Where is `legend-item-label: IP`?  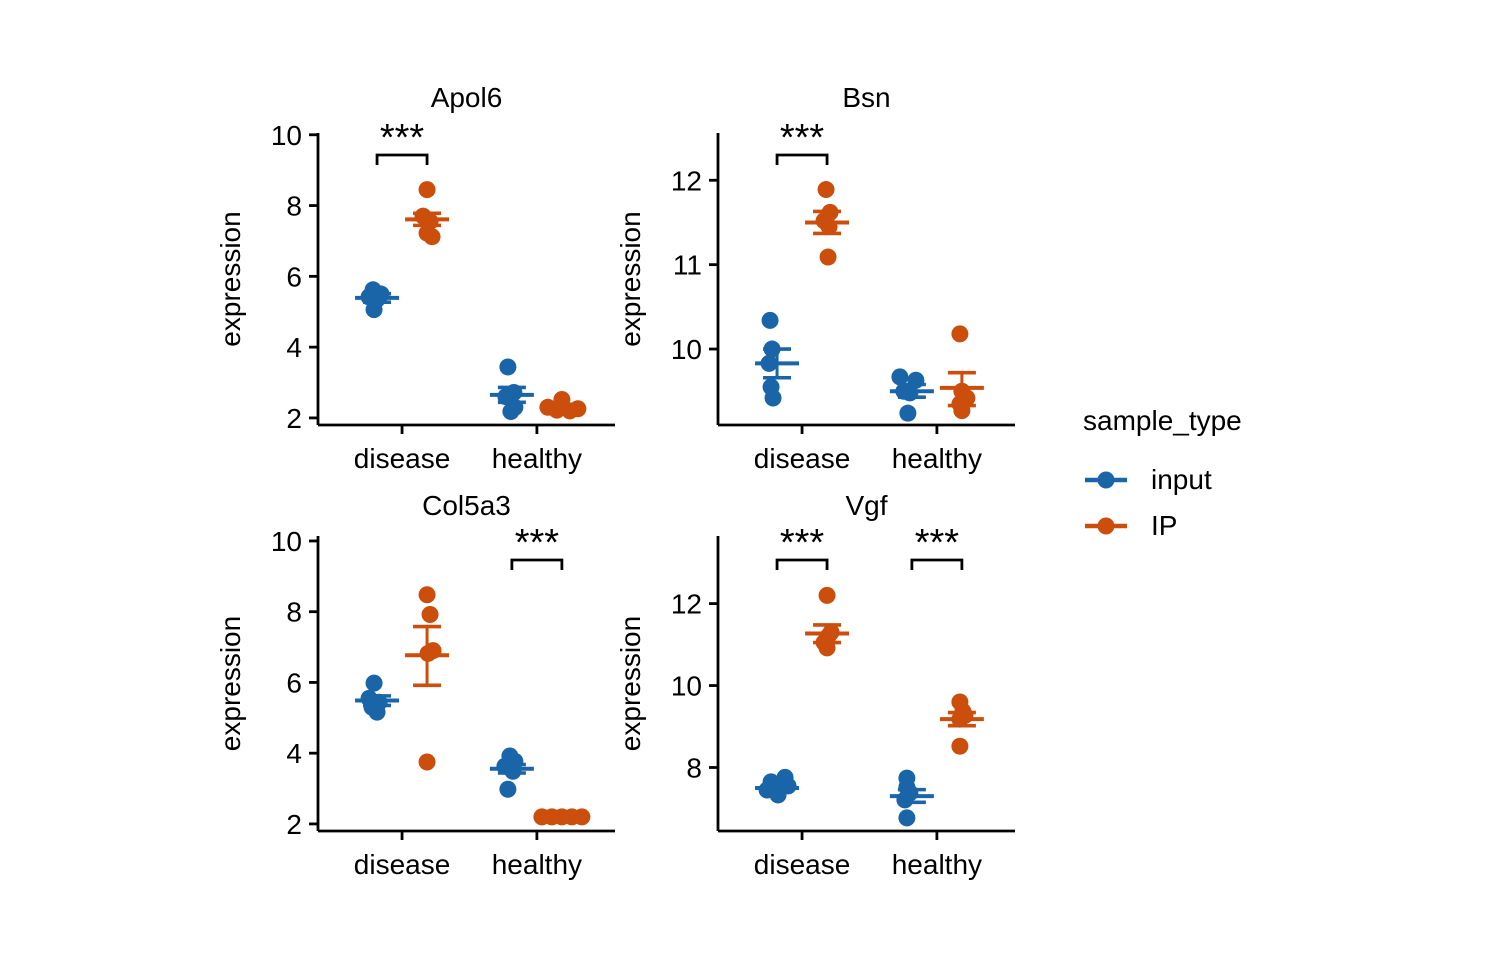 legend-item-label: IP is located at coordinates (1164, 525).